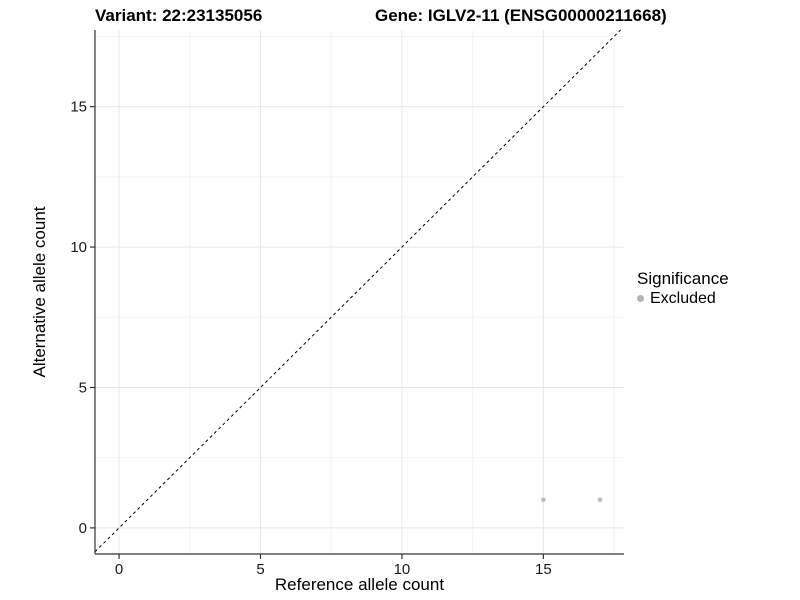 This screenshot has height=600, width=800. What do you see at coordinates (83, 528) in the screenshot?
I see `y-tick-label: 0` at bounding box center [83, 528].